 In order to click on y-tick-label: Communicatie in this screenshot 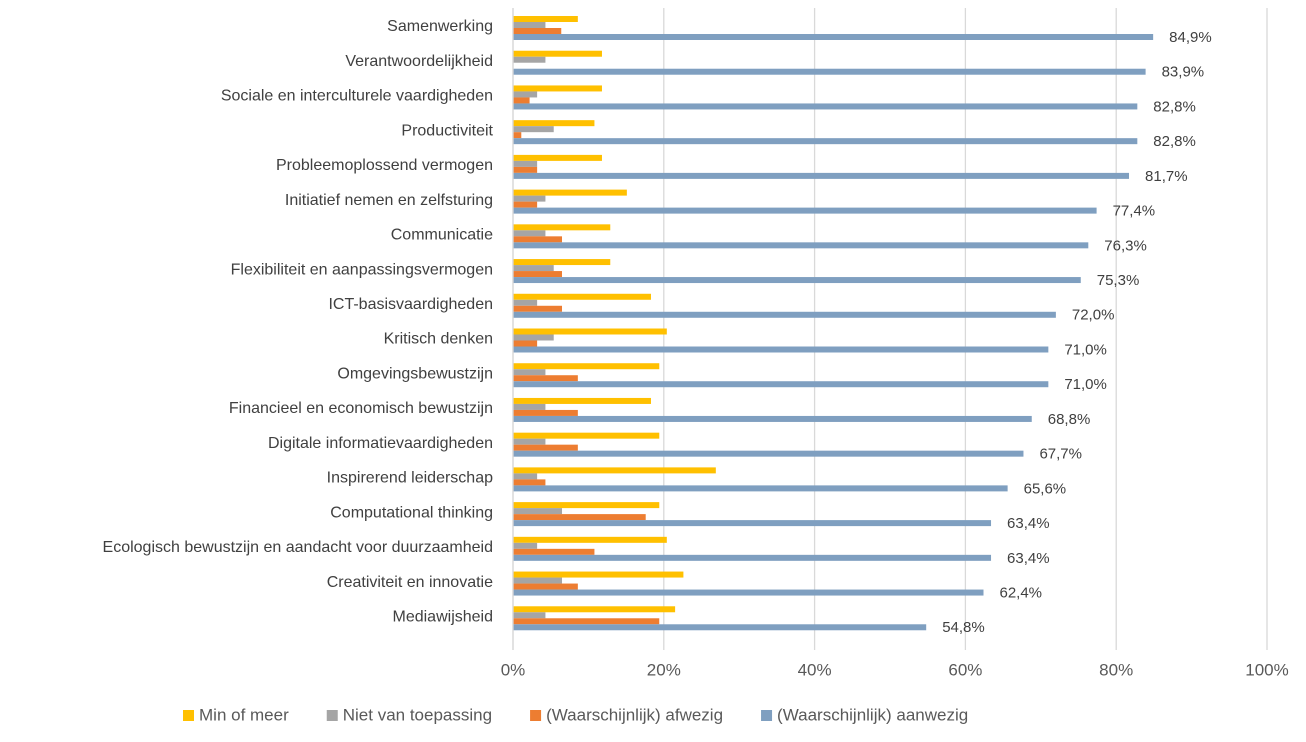, I will do `click(442, 235)`.